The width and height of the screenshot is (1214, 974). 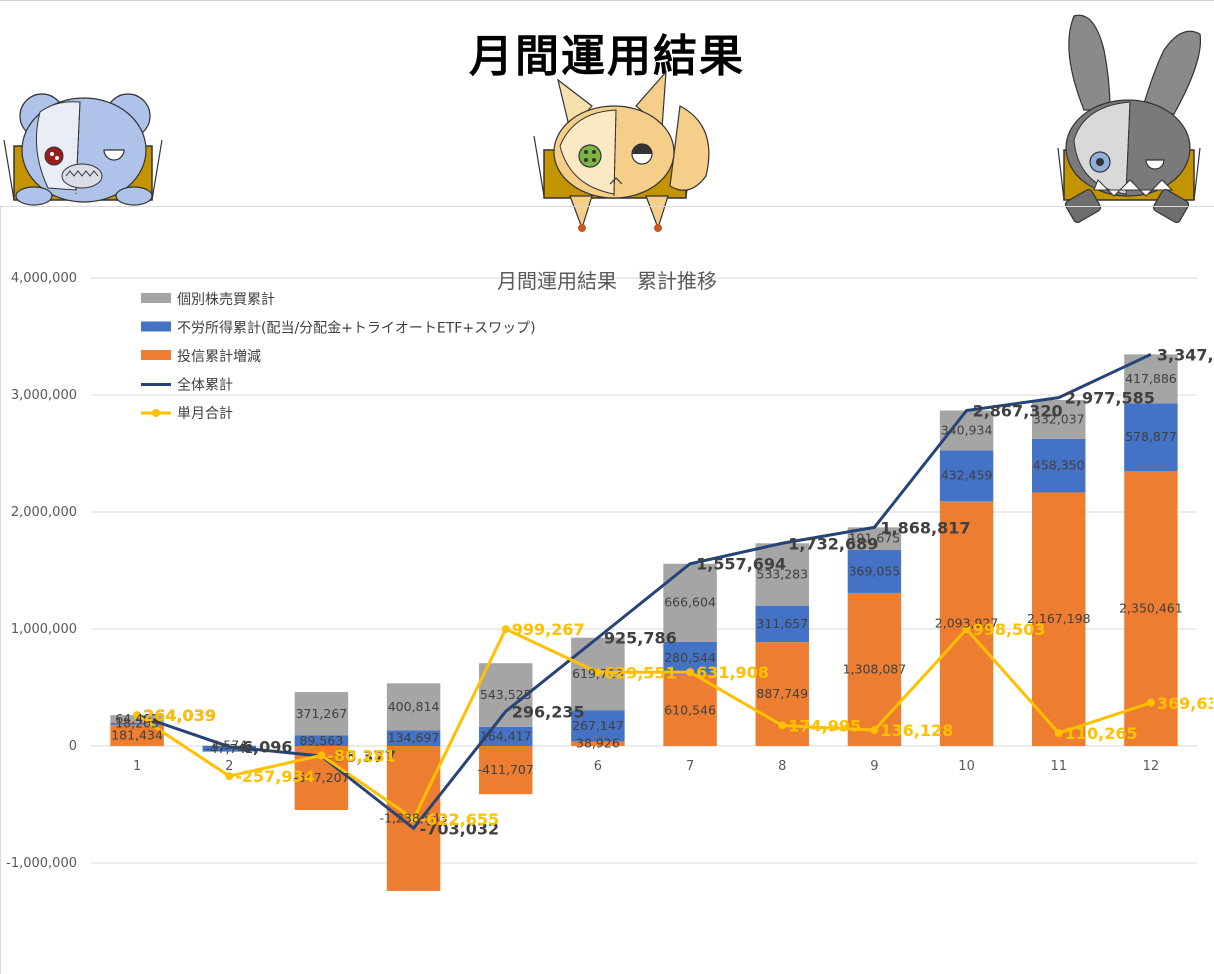 I want to click on monthly-total-label: 264,039, so click(x=179, y=715).